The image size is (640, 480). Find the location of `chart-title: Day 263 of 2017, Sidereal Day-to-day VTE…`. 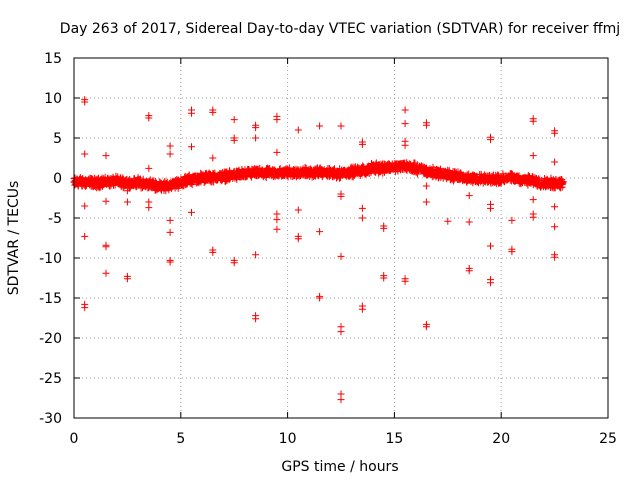

chart-title: Day 263 of 2017, Sidereal Day-to-day VTE… is located at coordinates (340, 29).